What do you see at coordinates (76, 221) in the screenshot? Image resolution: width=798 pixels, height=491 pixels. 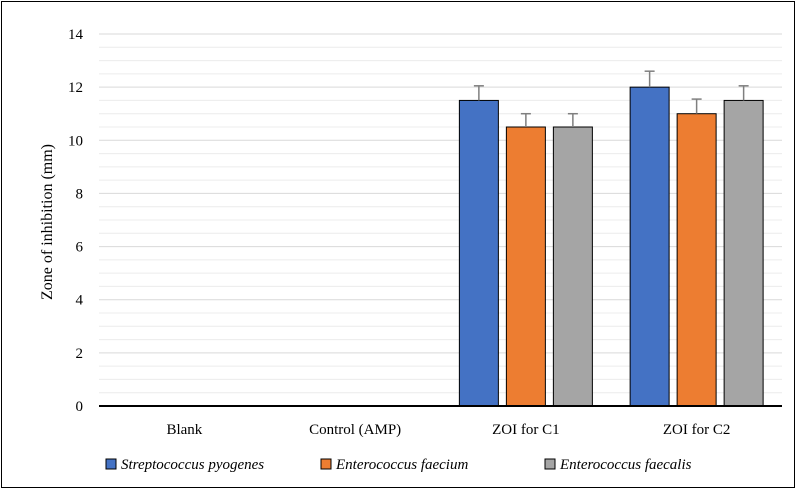 I see `y-axis: 0 2 4 6 8 10 12 14` at bounding box center [76, 221].